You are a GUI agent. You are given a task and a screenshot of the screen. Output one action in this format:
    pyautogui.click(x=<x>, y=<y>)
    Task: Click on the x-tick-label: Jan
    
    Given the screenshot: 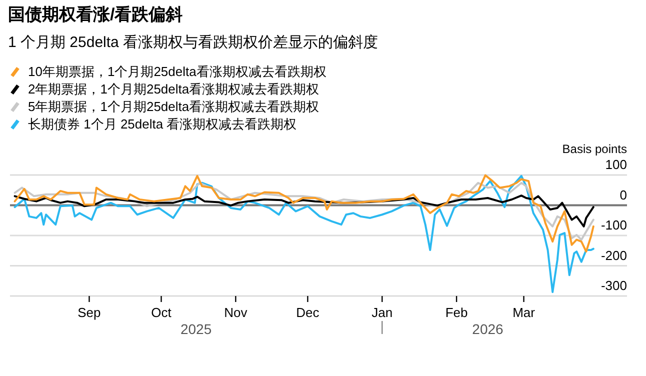 What is the action you would take?
    pyautogui.click(x=382, y=312)
    